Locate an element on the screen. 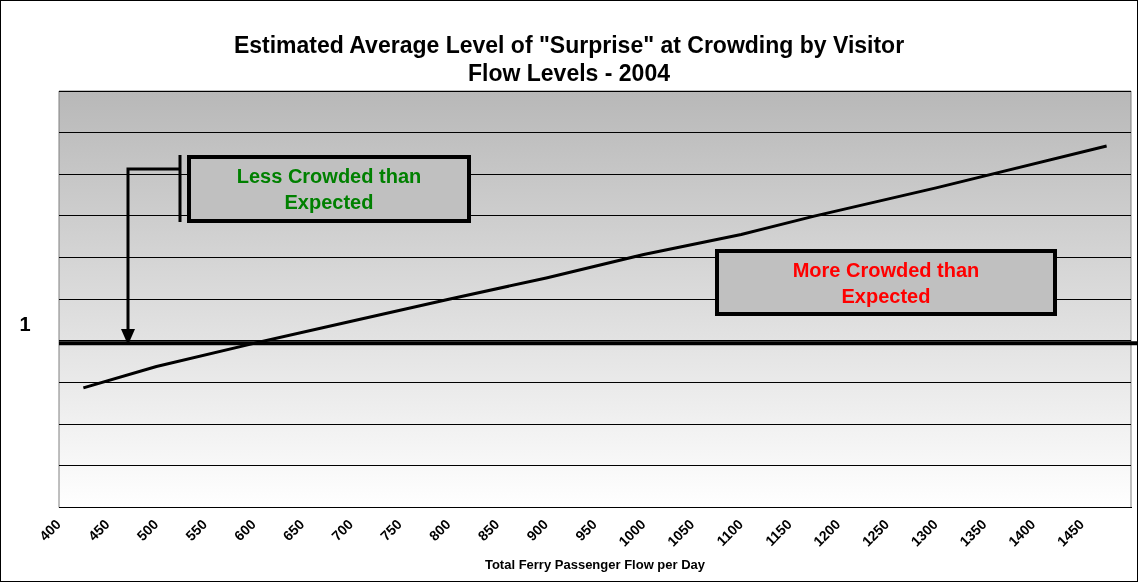 The image size is (1138, 582). x-tick-label: 700 is located at coordinates (342, 529).